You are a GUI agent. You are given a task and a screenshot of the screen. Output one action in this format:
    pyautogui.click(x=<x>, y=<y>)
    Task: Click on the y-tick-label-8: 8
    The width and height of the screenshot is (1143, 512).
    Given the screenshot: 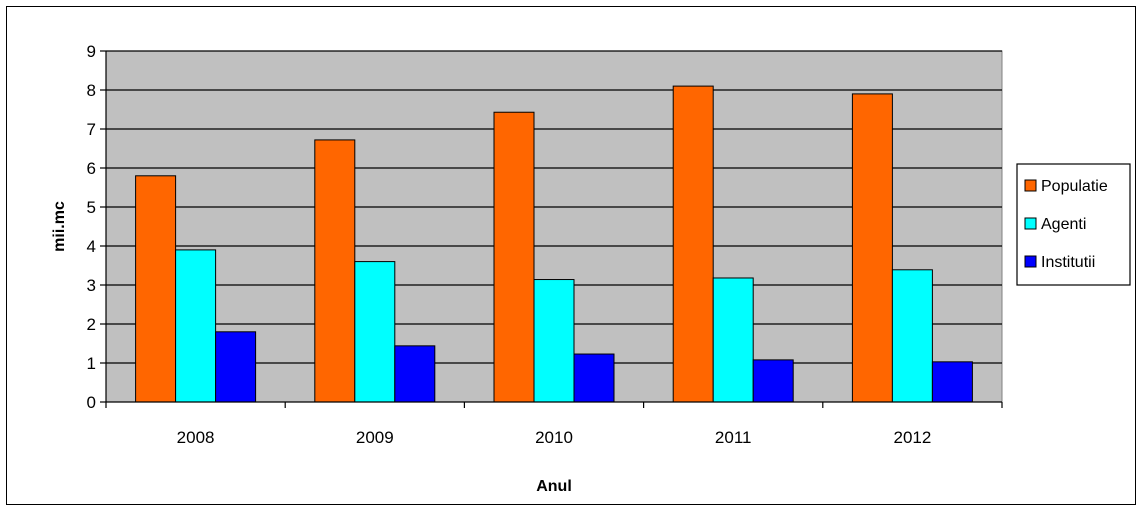 What is the action you would take?
    pyautogui.click(x=91, y=90)
    